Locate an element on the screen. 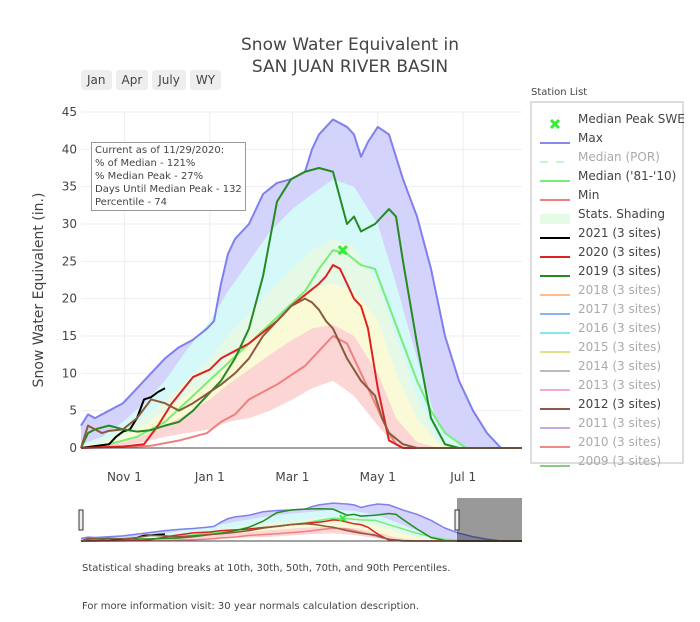  y-tick-label: 20 is located at coordinates (69, 299).